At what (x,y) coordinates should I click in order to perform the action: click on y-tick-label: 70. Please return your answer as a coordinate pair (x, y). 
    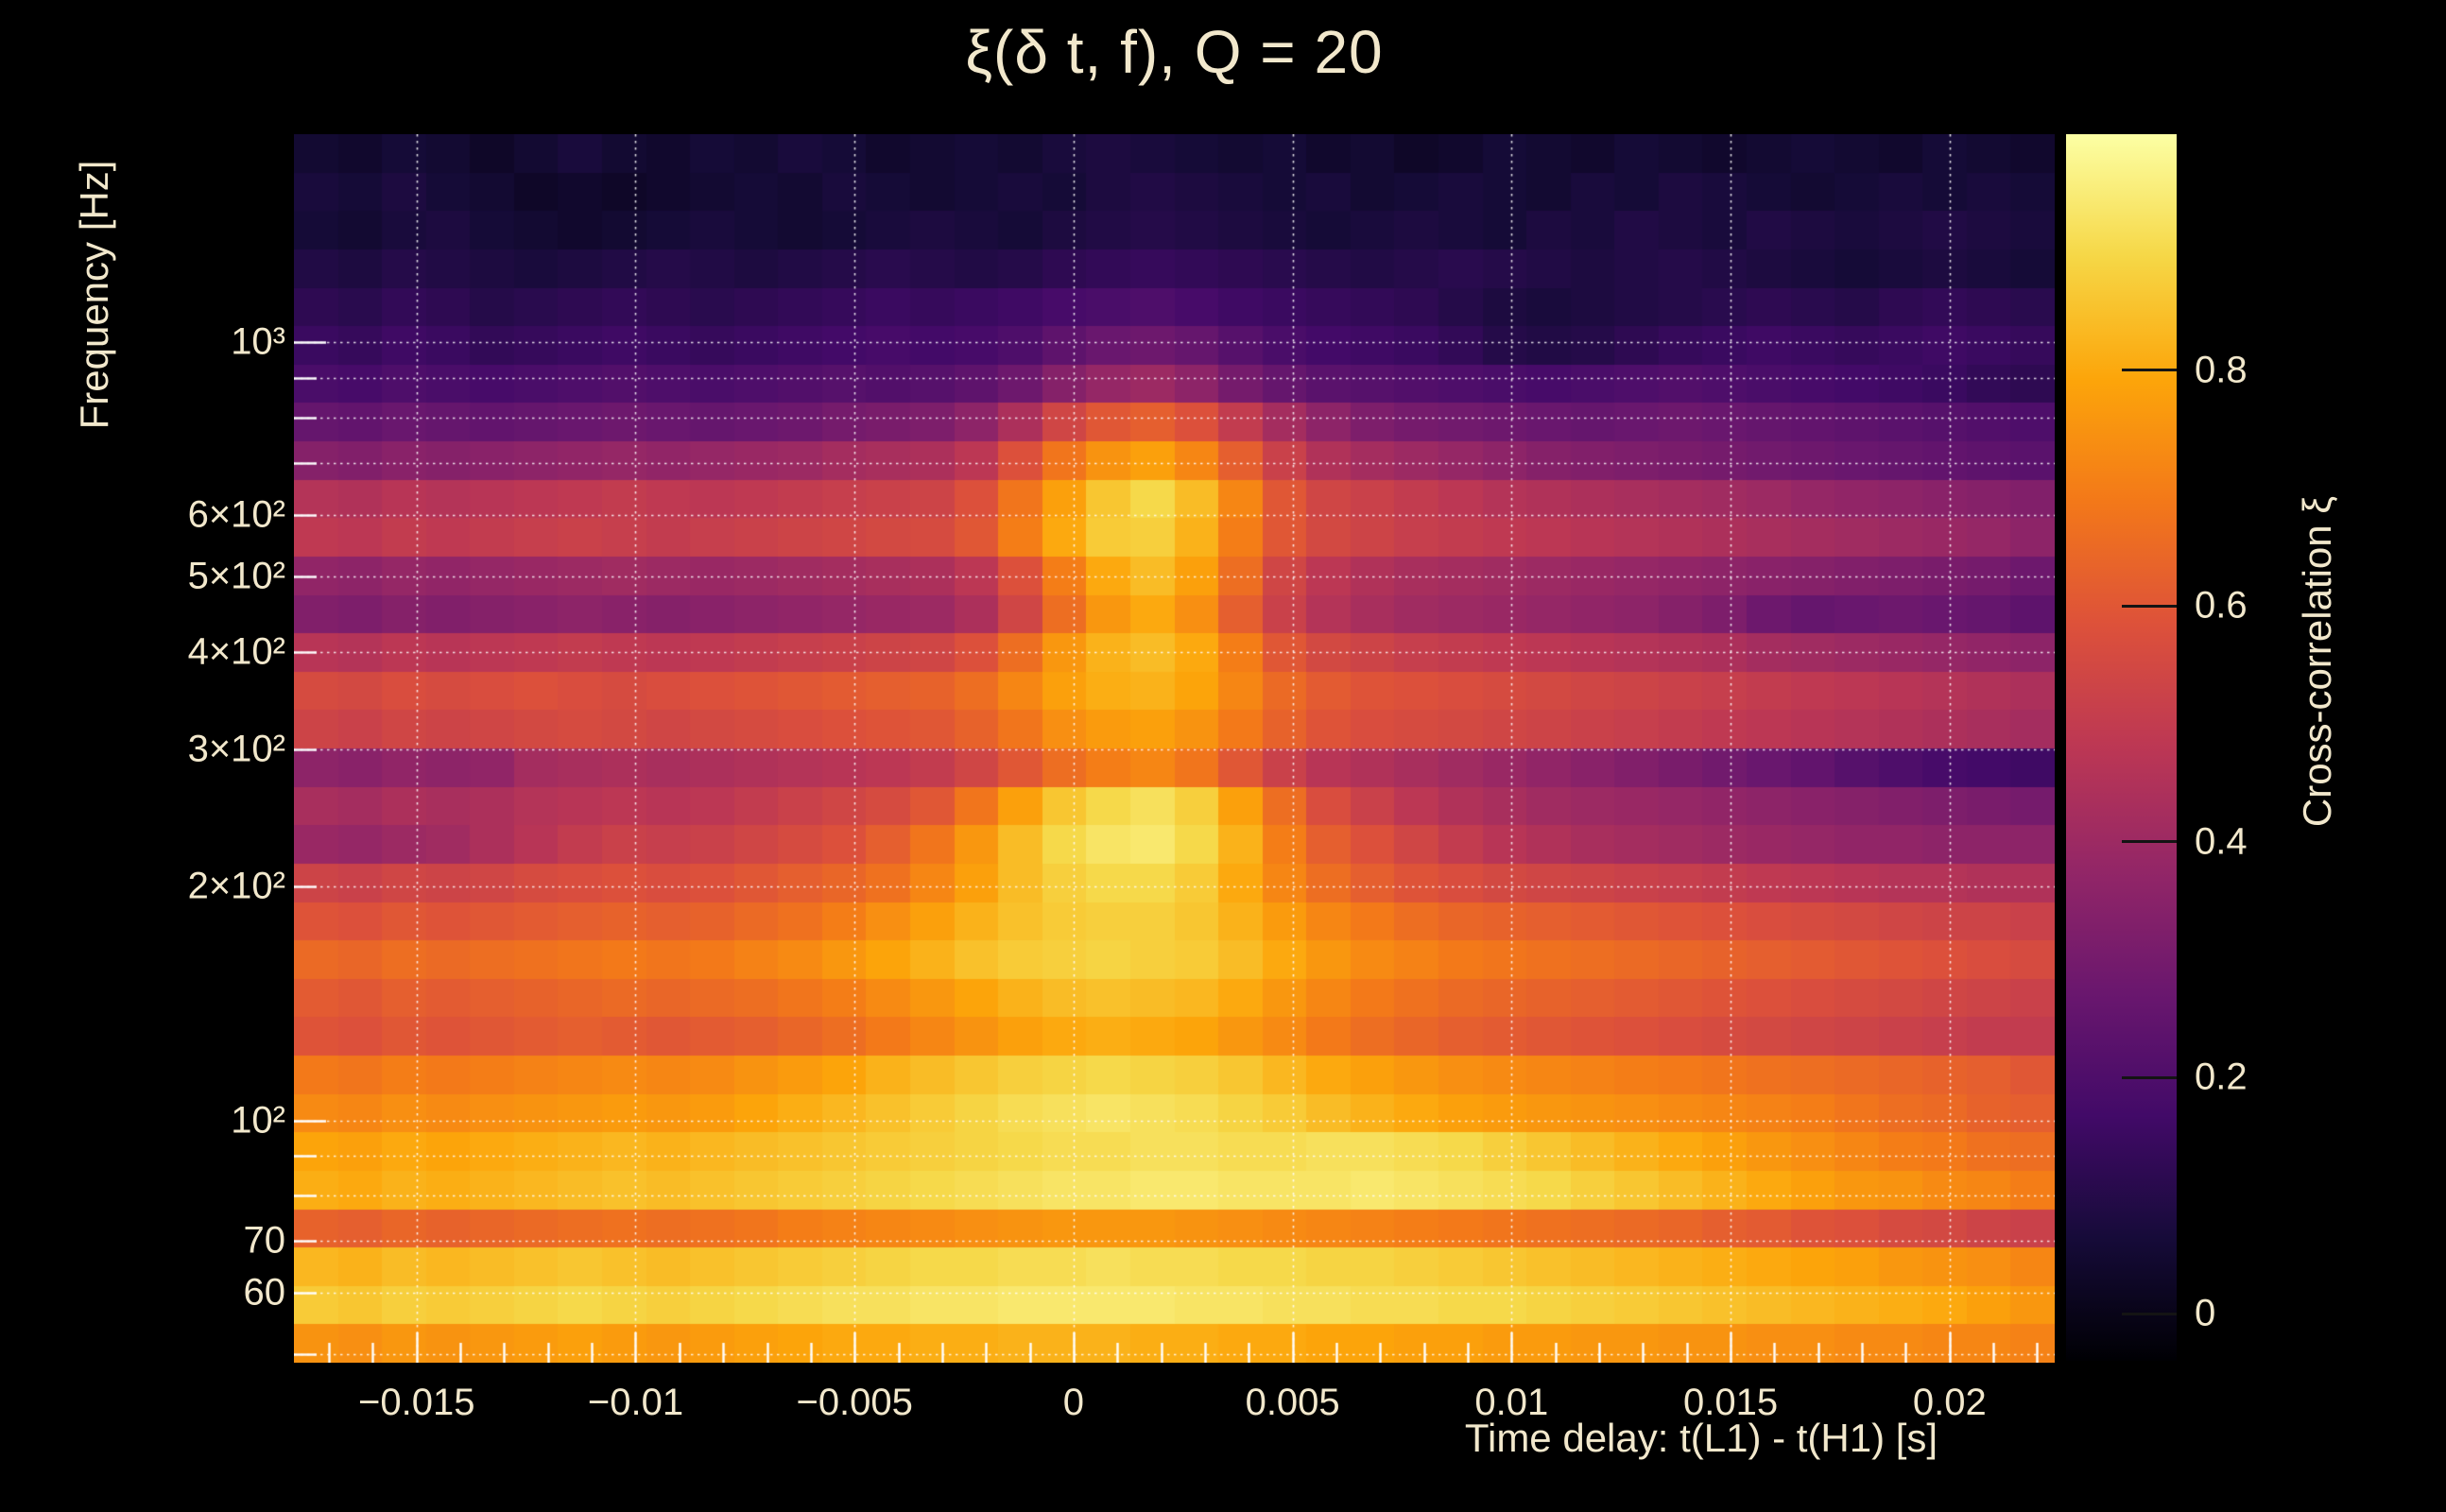
    Looking at the image, I should click on (264, 1240).